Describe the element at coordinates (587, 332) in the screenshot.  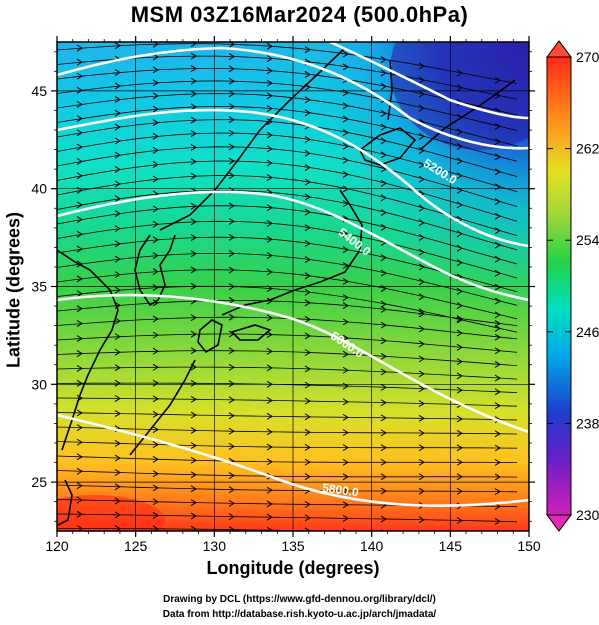
I see `colorbar-tick-label: 246` at that location.